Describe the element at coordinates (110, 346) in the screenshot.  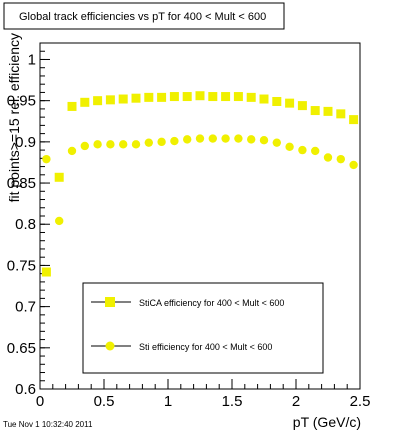
I see `legend-marker-circle` at that location.